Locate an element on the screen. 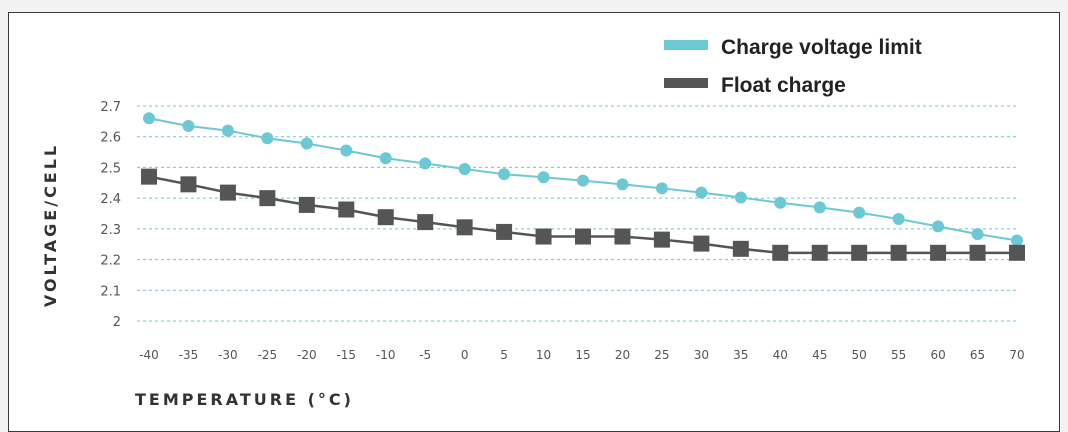 The image size is (1068, 432). y-axis-title: VOLTAGE/CELL is located at coordinates (50, 225).